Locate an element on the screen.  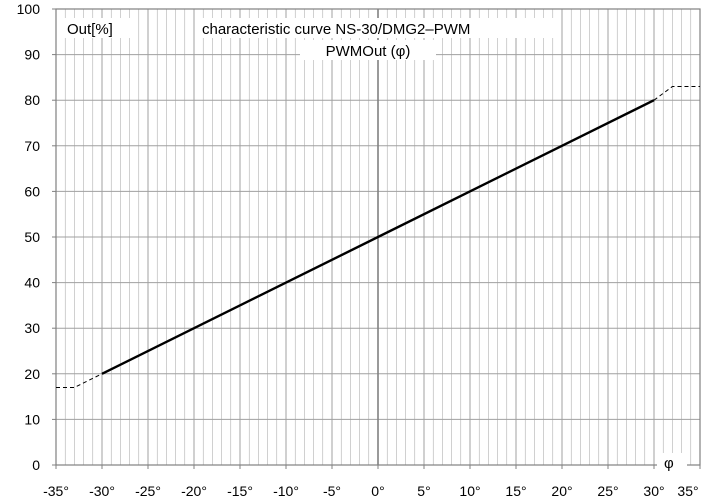
chart-title: characteristic curve NS-30/DMG2–PWM is located at coordinates (336, 29).